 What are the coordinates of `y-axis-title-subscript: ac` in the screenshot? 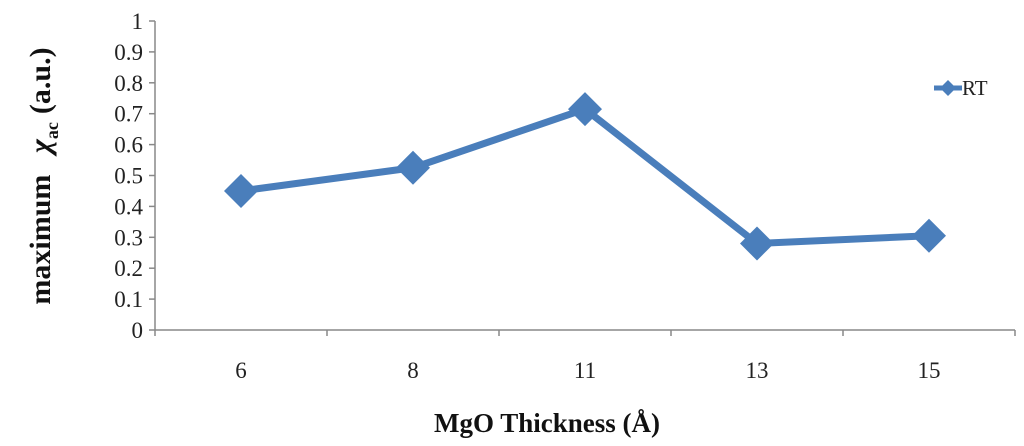 It's located at (52, 130).